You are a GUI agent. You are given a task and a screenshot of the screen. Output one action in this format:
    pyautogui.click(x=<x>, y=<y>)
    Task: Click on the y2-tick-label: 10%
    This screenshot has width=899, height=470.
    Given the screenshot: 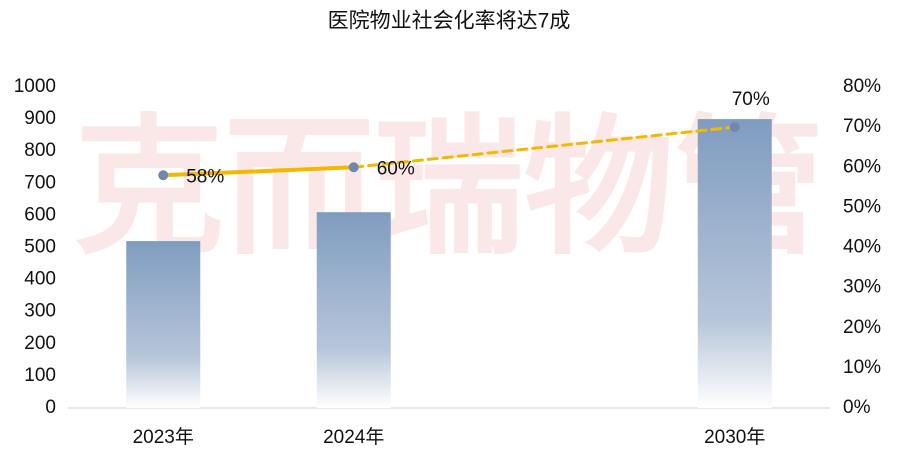 What is the action you would take?
    pyautogui.click(x=862, y=367)
    